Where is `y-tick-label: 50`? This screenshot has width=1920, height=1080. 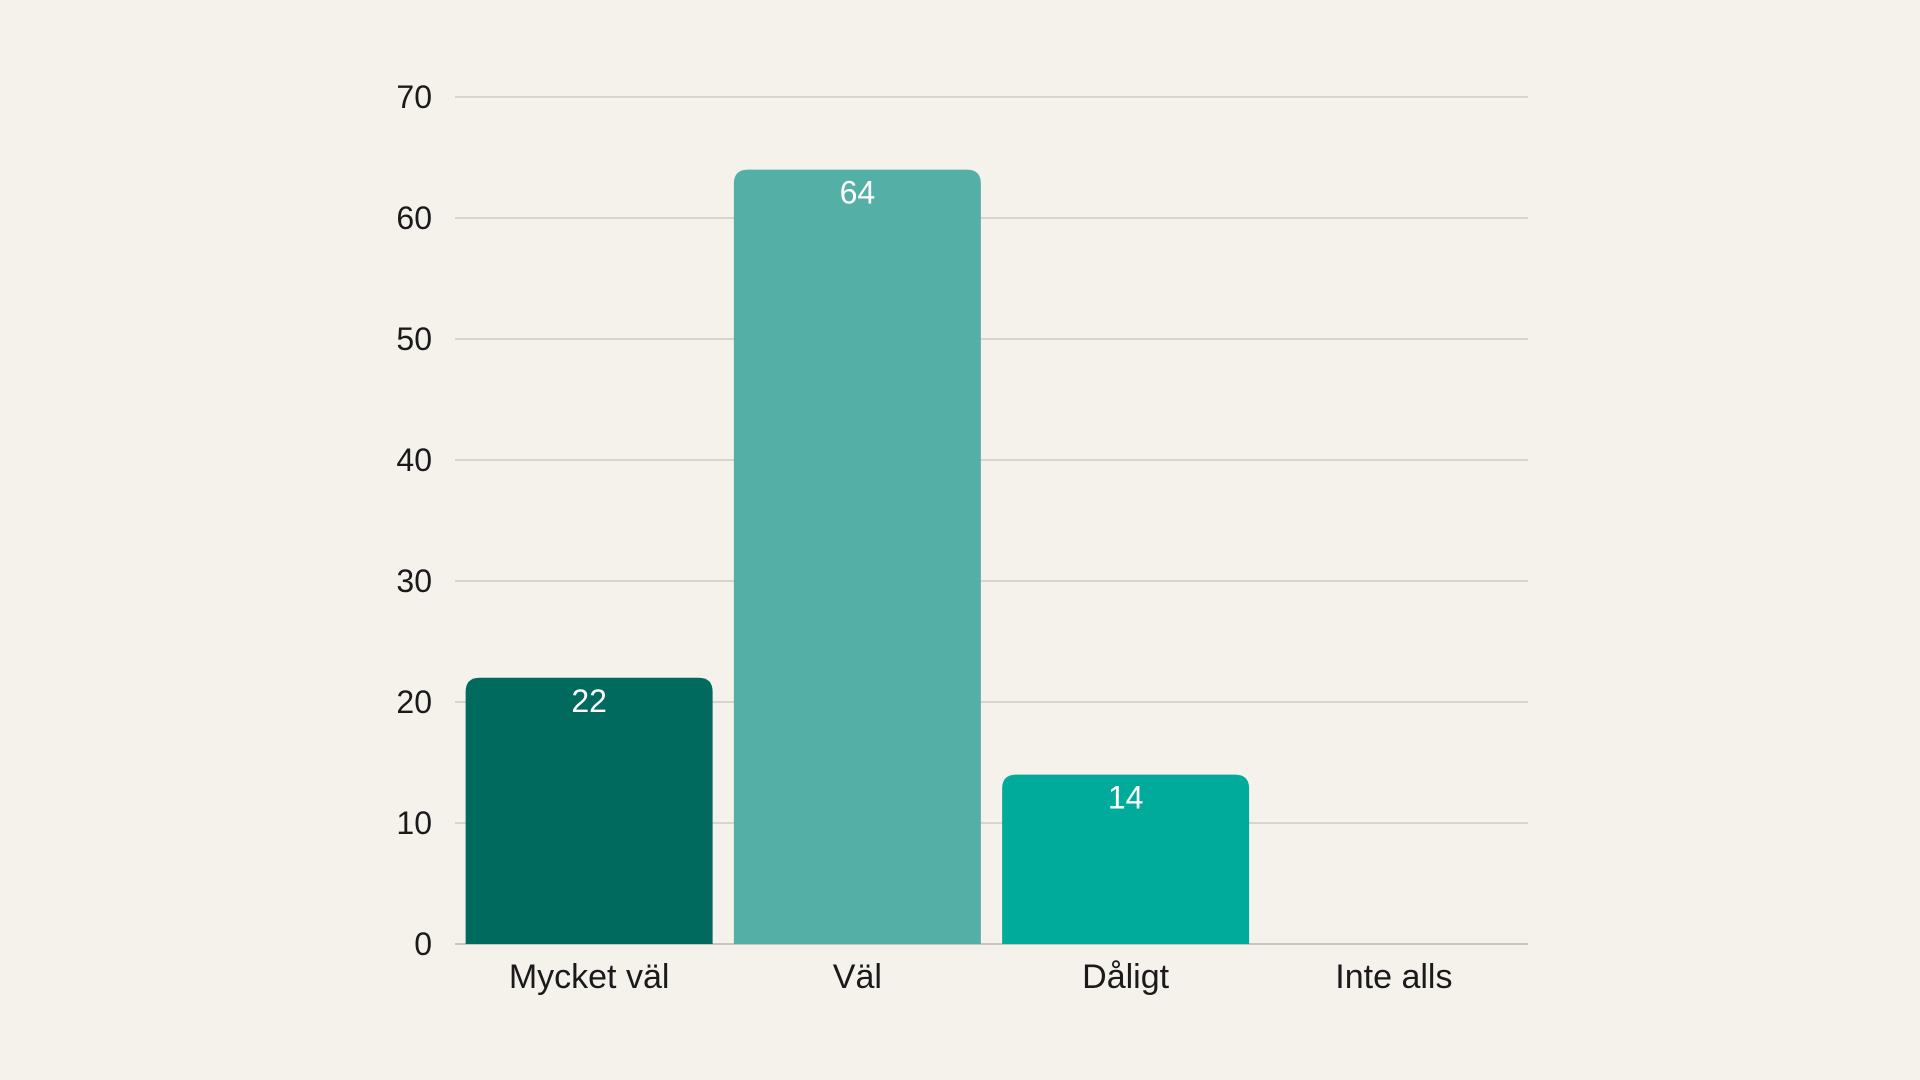 y-tick-label: 50 is located at coordinates (414, 339).